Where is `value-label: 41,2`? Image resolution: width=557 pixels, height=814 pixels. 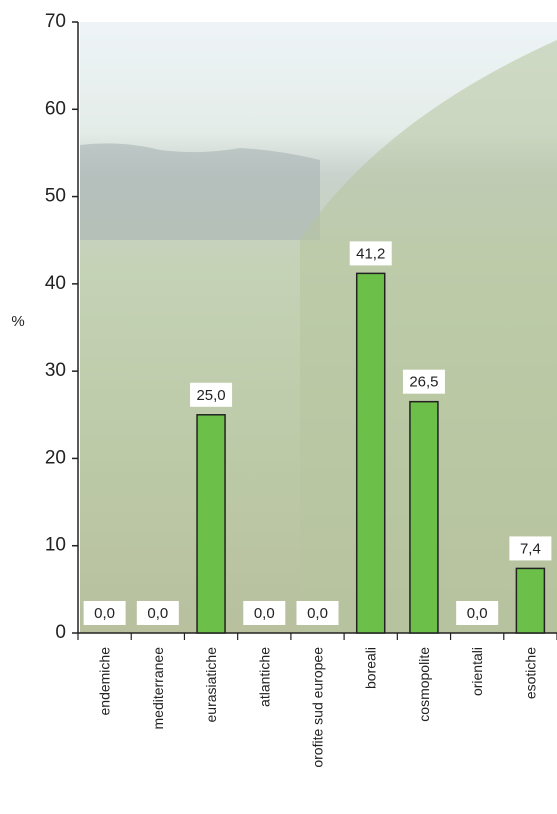 value-label: 41,2 is located at coordinates (370, 253).